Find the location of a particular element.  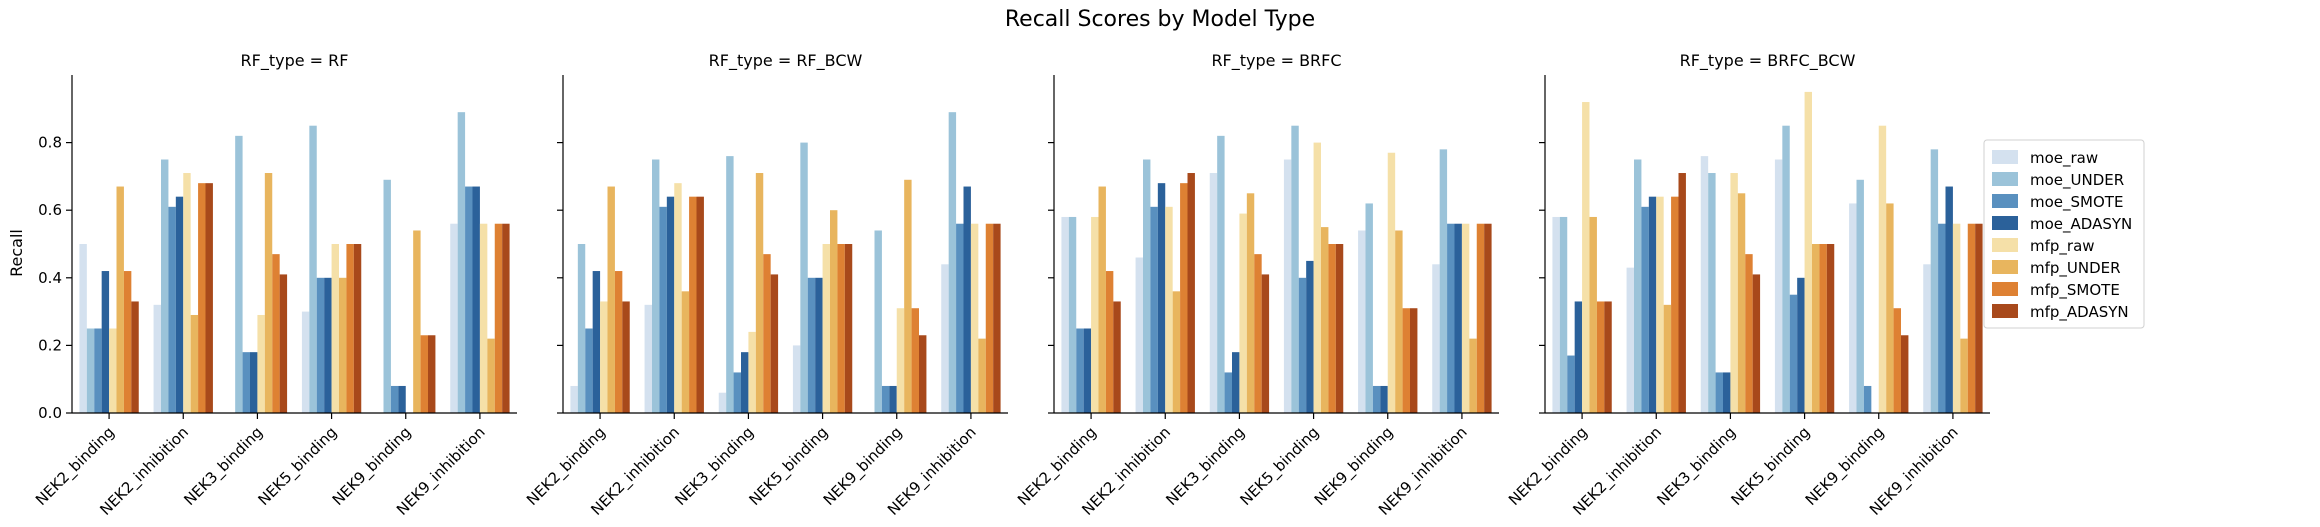

bar-mfp_raw-NEK9_binding is located at coordinates (1882, 269).